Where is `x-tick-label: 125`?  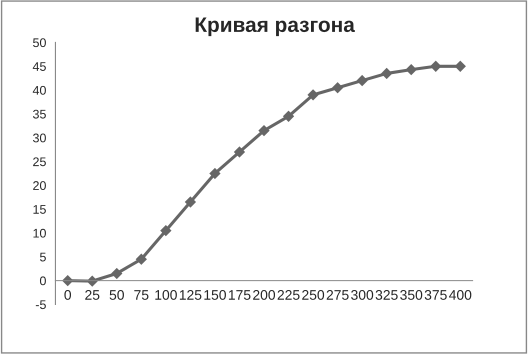
x-tick-label: 125 is located at coordinates (191, 295).